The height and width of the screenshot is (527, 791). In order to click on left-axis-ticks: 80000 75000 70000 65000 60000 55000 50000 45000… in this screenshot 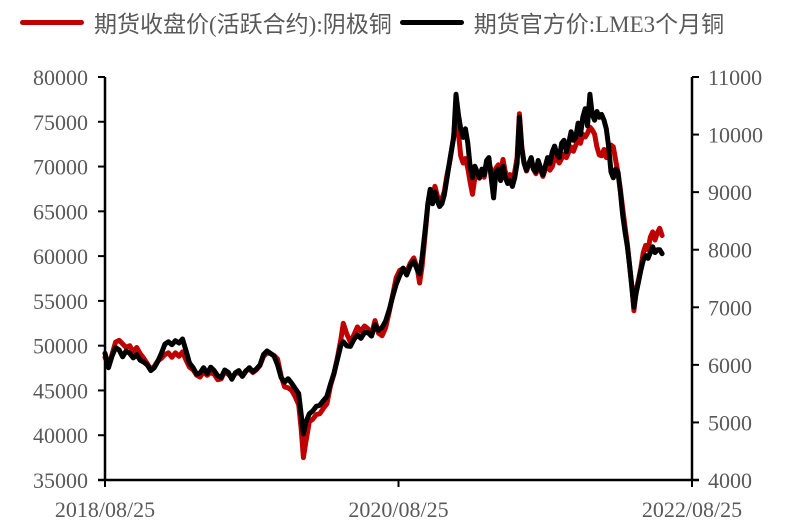, I will do `click(69, 279)`.